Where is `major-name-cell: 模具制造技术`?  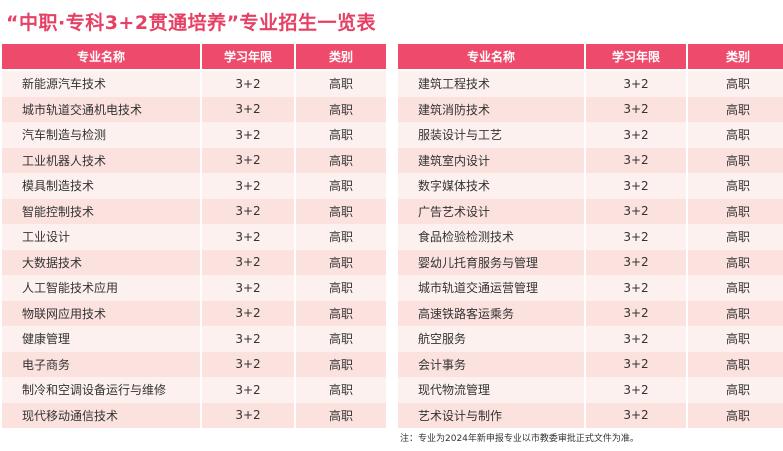
major-name-cell: 模具制造技术 is located at coordinates (101, 186).